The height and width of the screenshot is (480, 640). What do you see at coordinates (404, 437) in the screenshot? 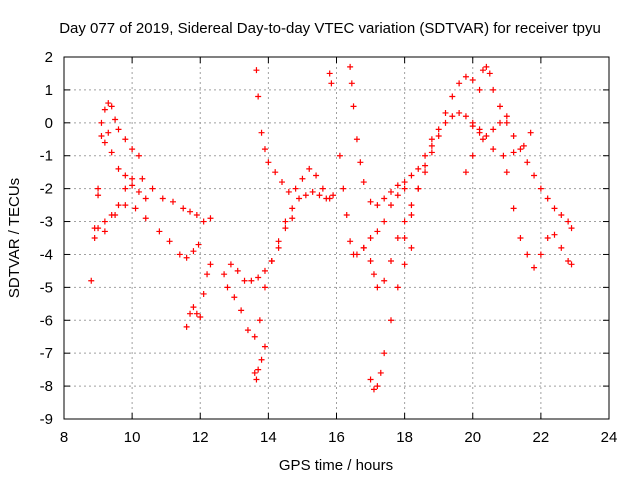
I see `x-tick-label: 18` at bounding box center [404, 437].